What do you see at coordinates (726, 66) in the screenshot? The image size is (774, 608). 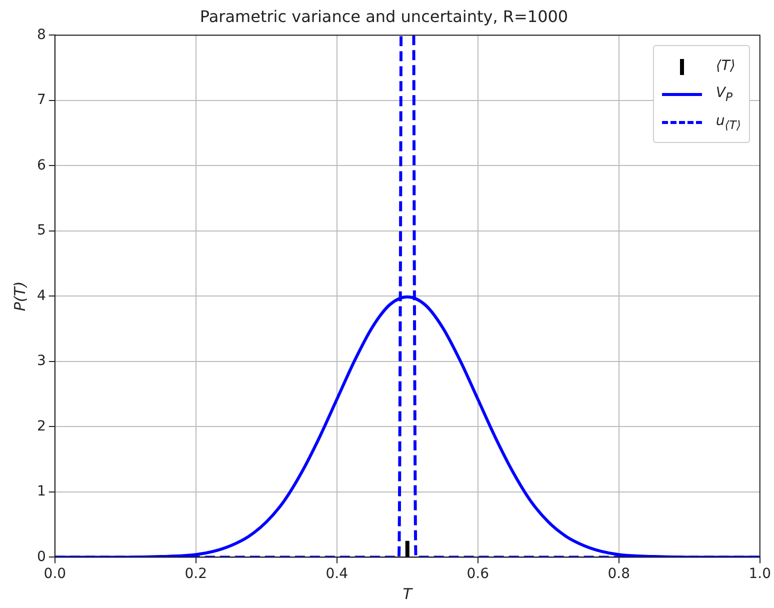 I see `legend-label: ⟨T⟩` at bounding box center [726, 66].